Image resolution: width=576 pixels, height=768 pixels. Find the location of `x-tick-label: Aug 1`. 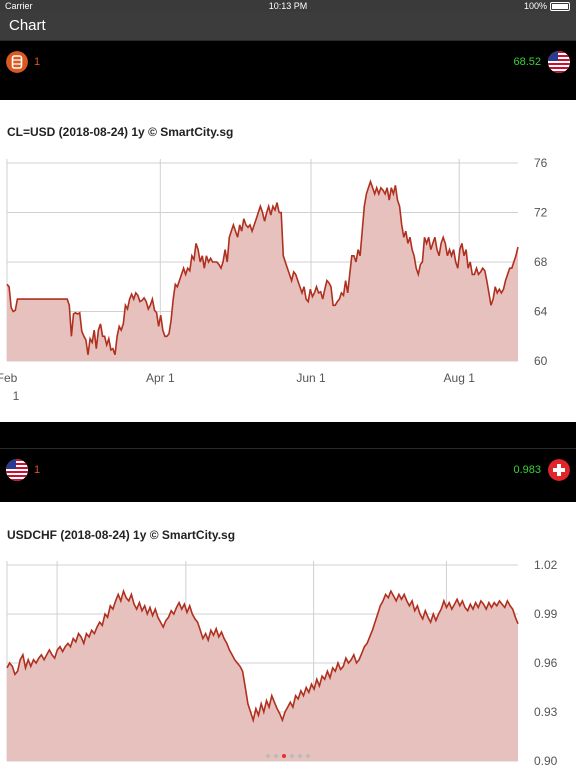

x-tick-label: Aug 1 is located at coordinates (460, 378).